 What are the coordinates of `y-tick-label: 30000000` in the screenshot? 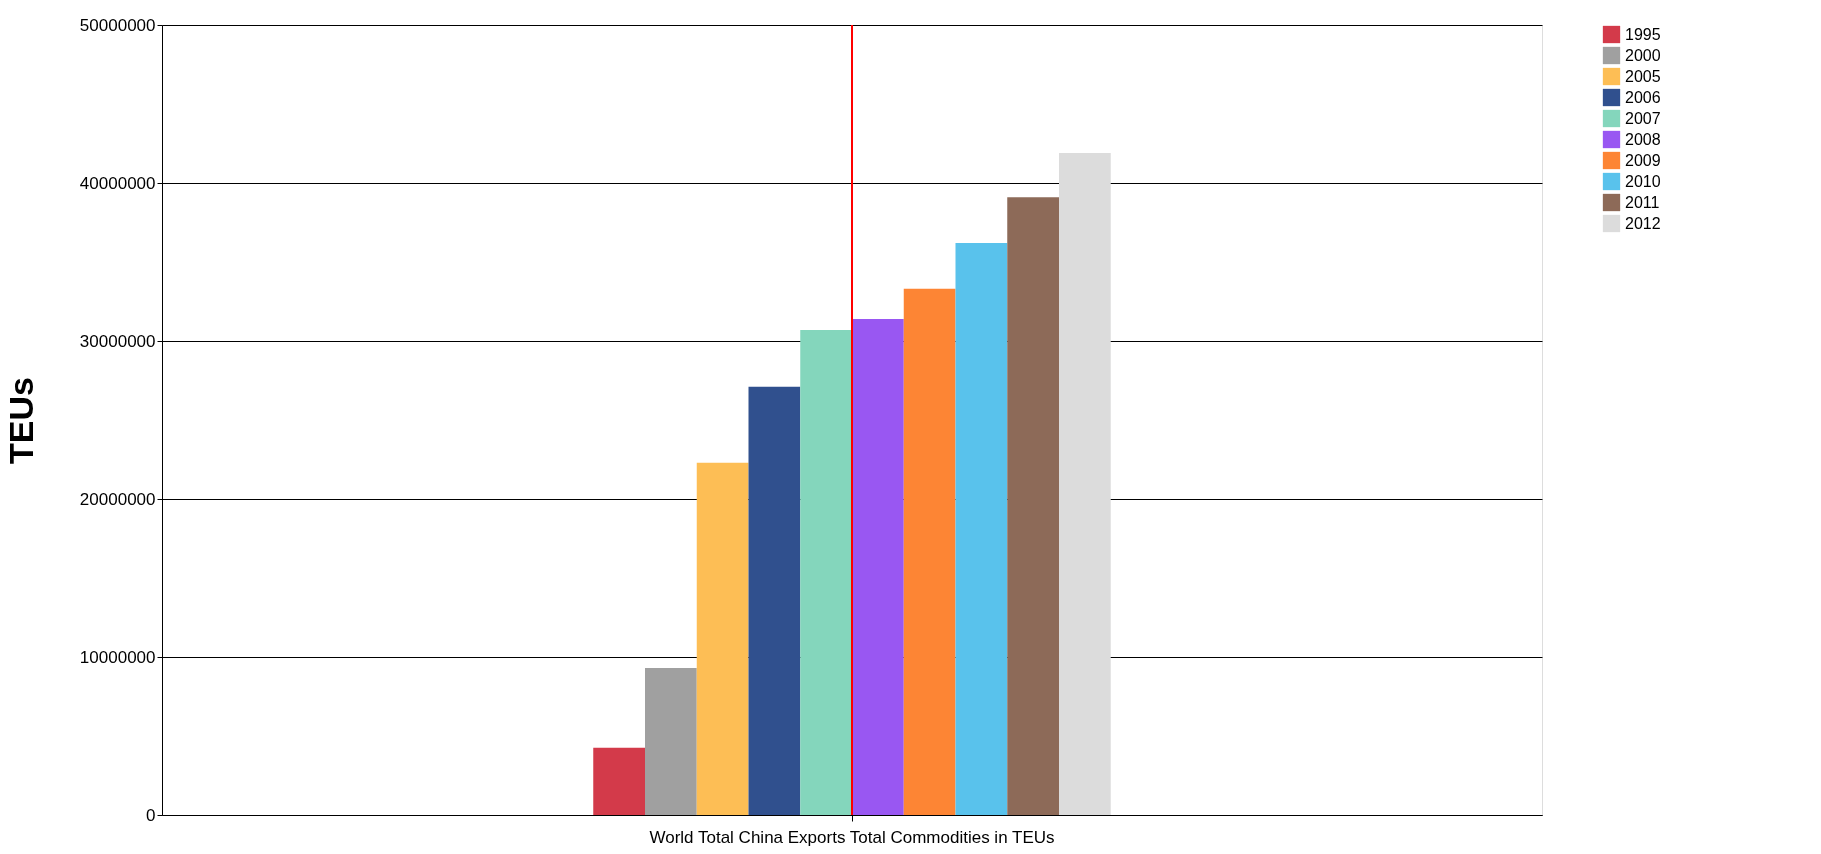 It's located at (117, 341).